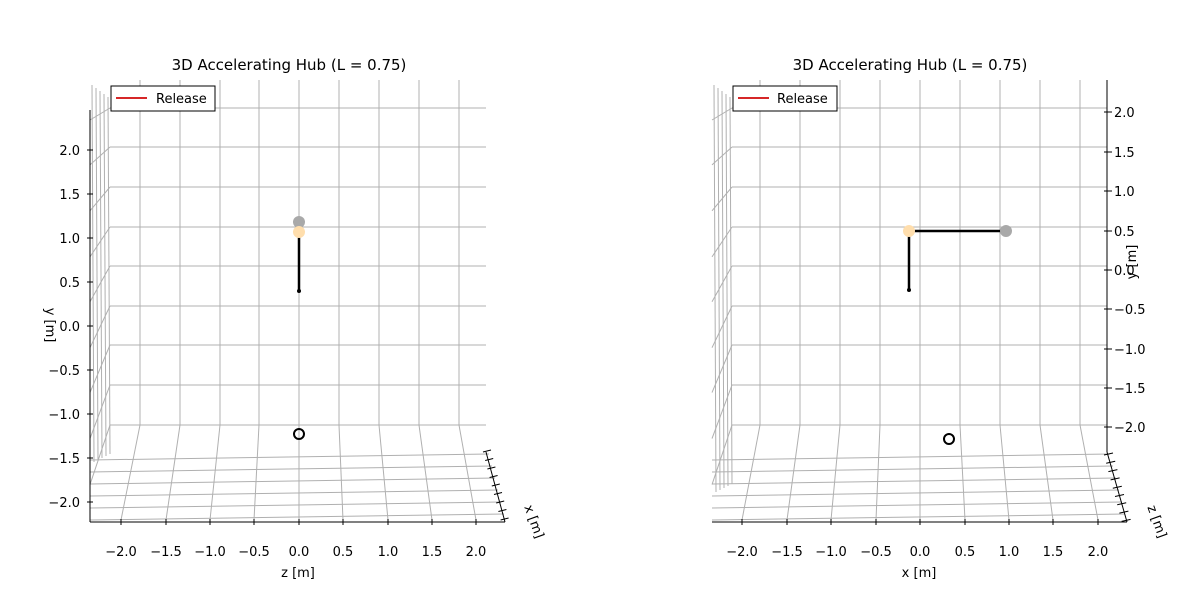  Describe the element at coordinates (1130, 428) in the screenshot. I see `right-y-tick-label-8: −2.0` at that location.